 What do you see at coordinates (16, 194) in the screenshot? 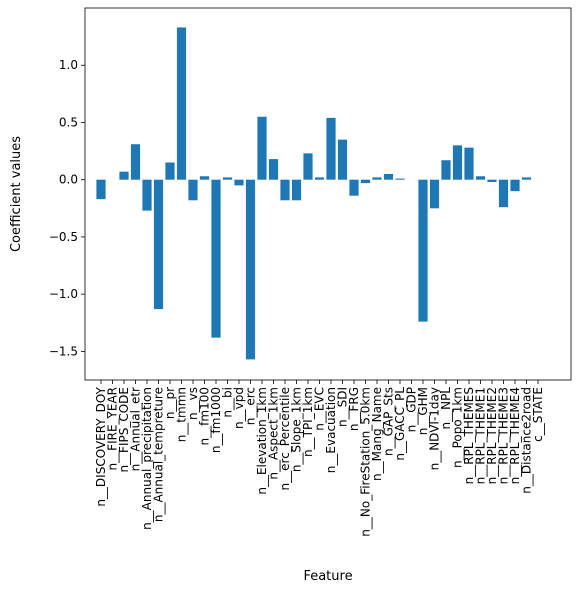
I see `y-axis-label: Coefficient values` at bounding box center [16, 194].